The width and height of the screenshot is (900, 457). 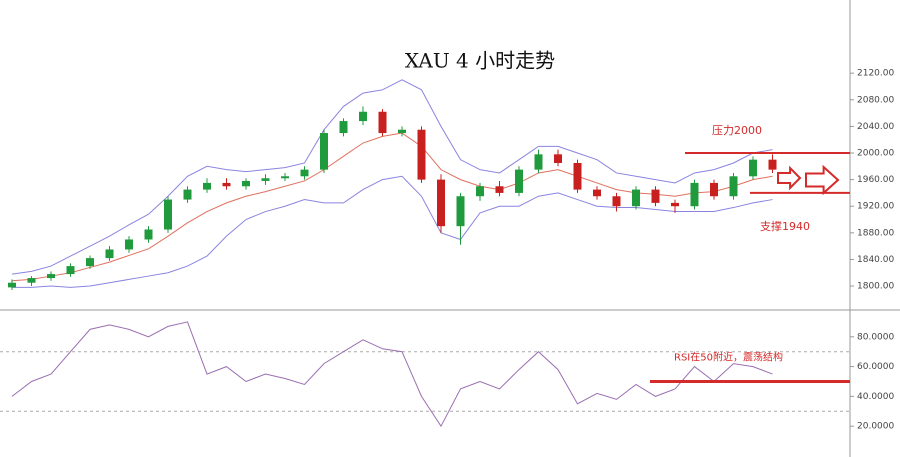 What do you see at coordinates (875, 180) in the screenshot?
I see `y-tick-label: 1960.00` at bounding box center [875, 180].